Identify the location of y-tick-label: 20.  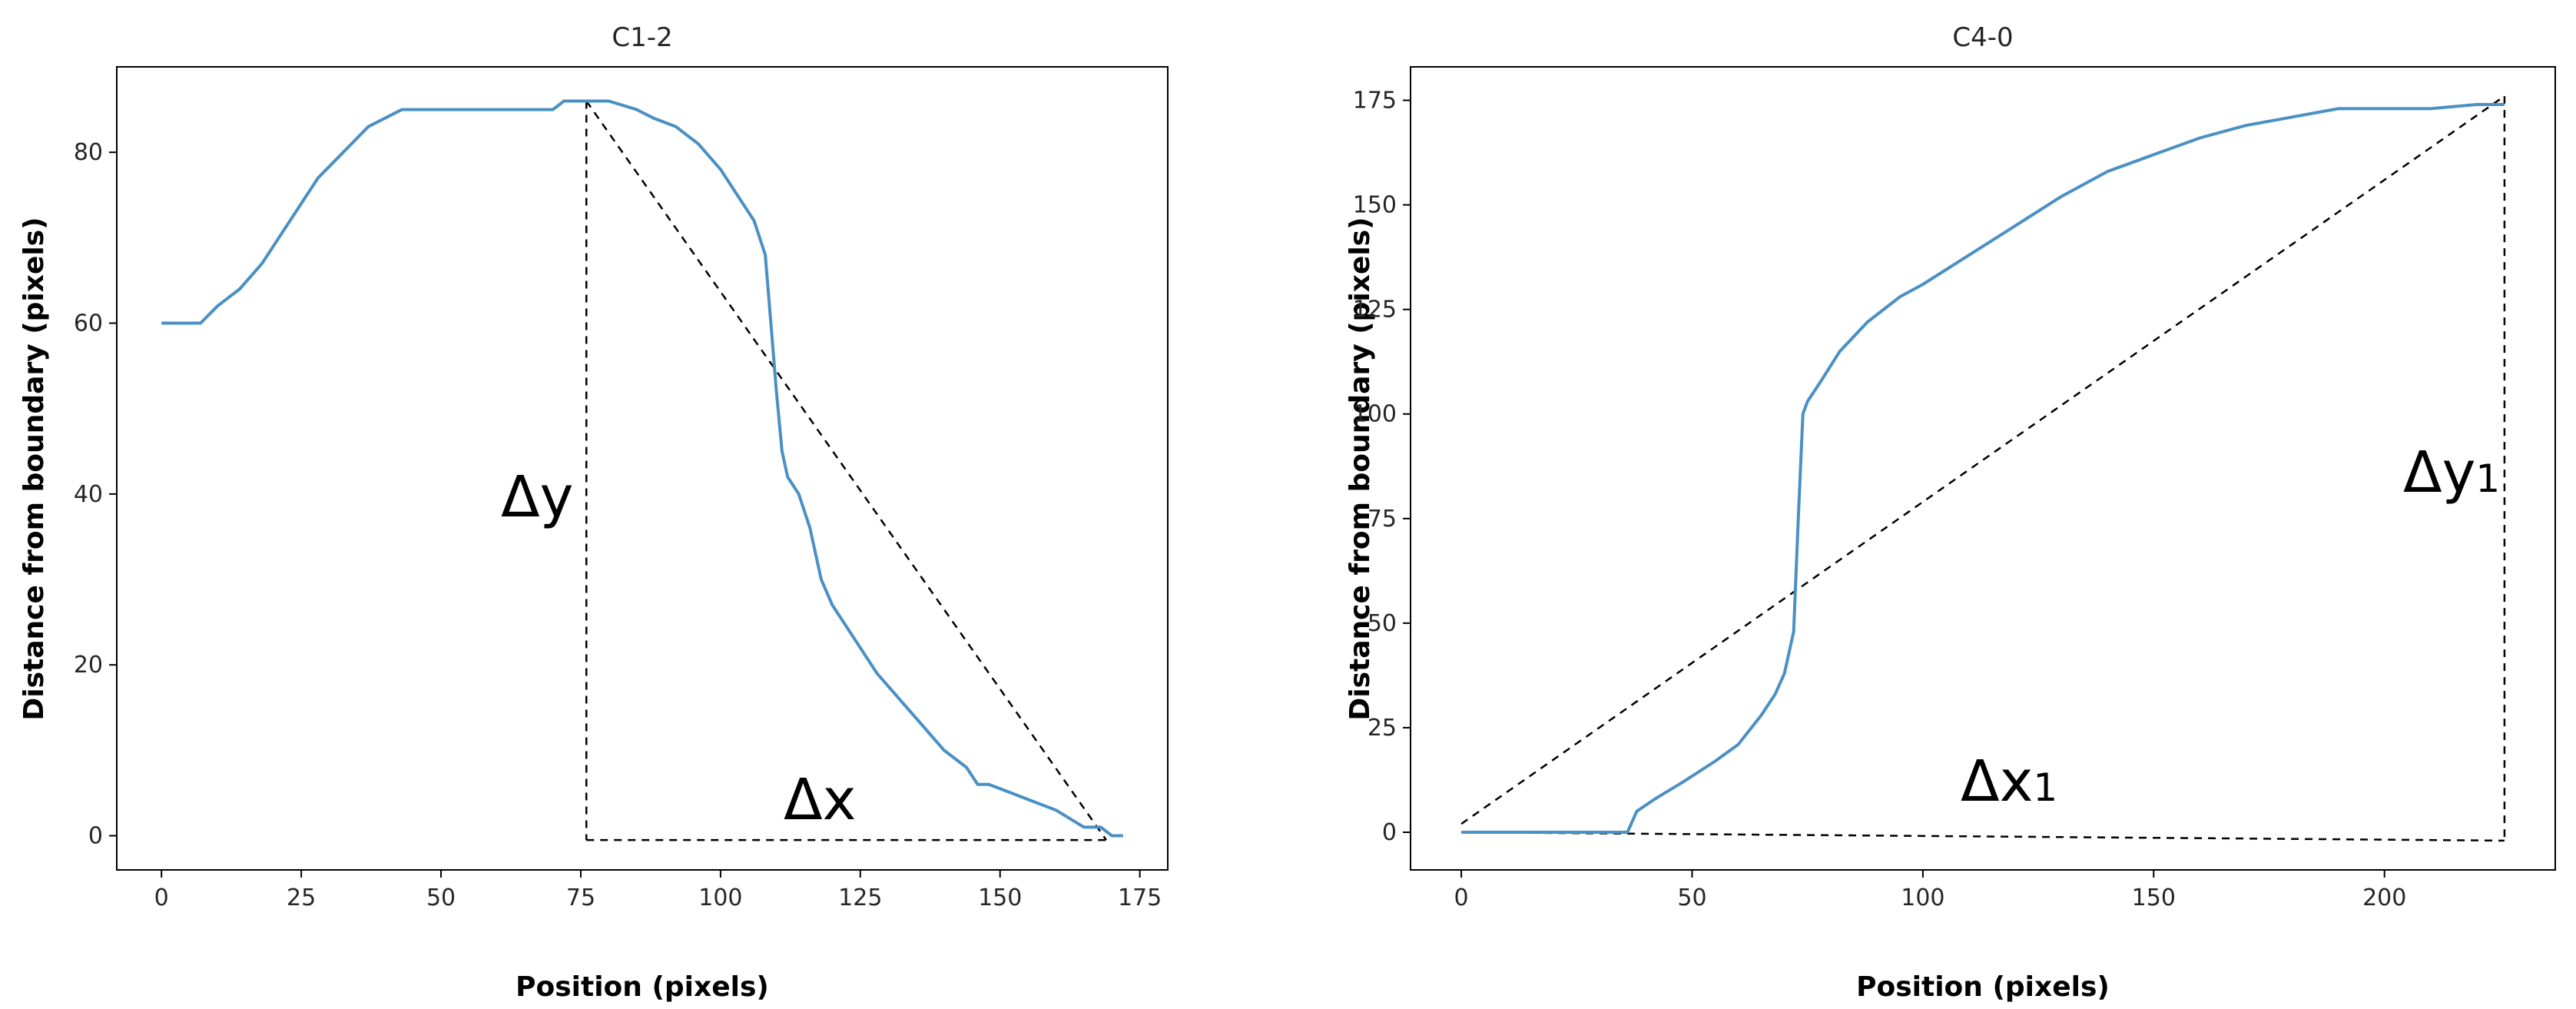
(88, 665).